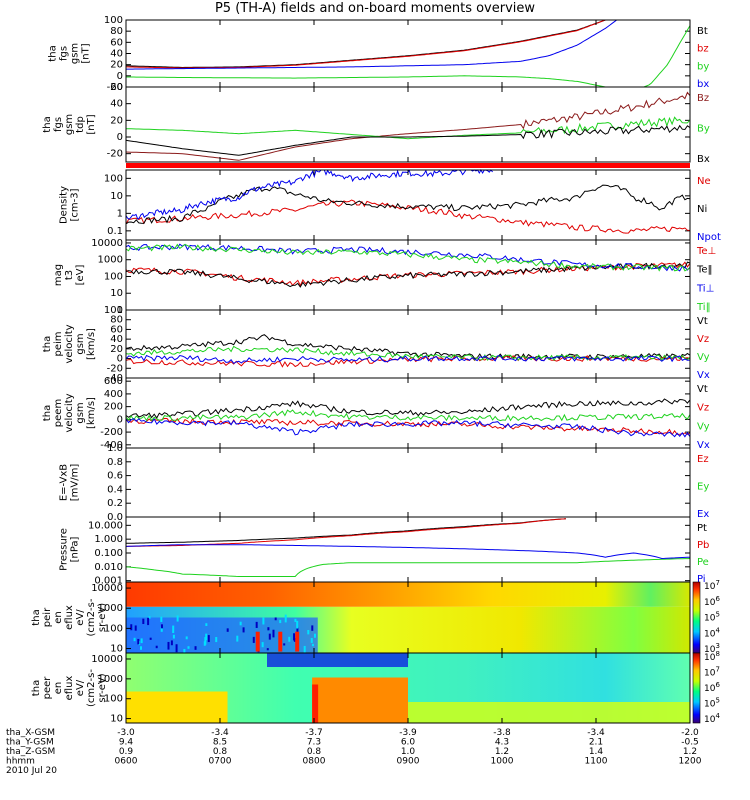 The height and width of the screenshot is (800, 750). Describe the element at coordinates (126, 752) in the screenshot. I see `x-tick-label: 0.9` at that location.